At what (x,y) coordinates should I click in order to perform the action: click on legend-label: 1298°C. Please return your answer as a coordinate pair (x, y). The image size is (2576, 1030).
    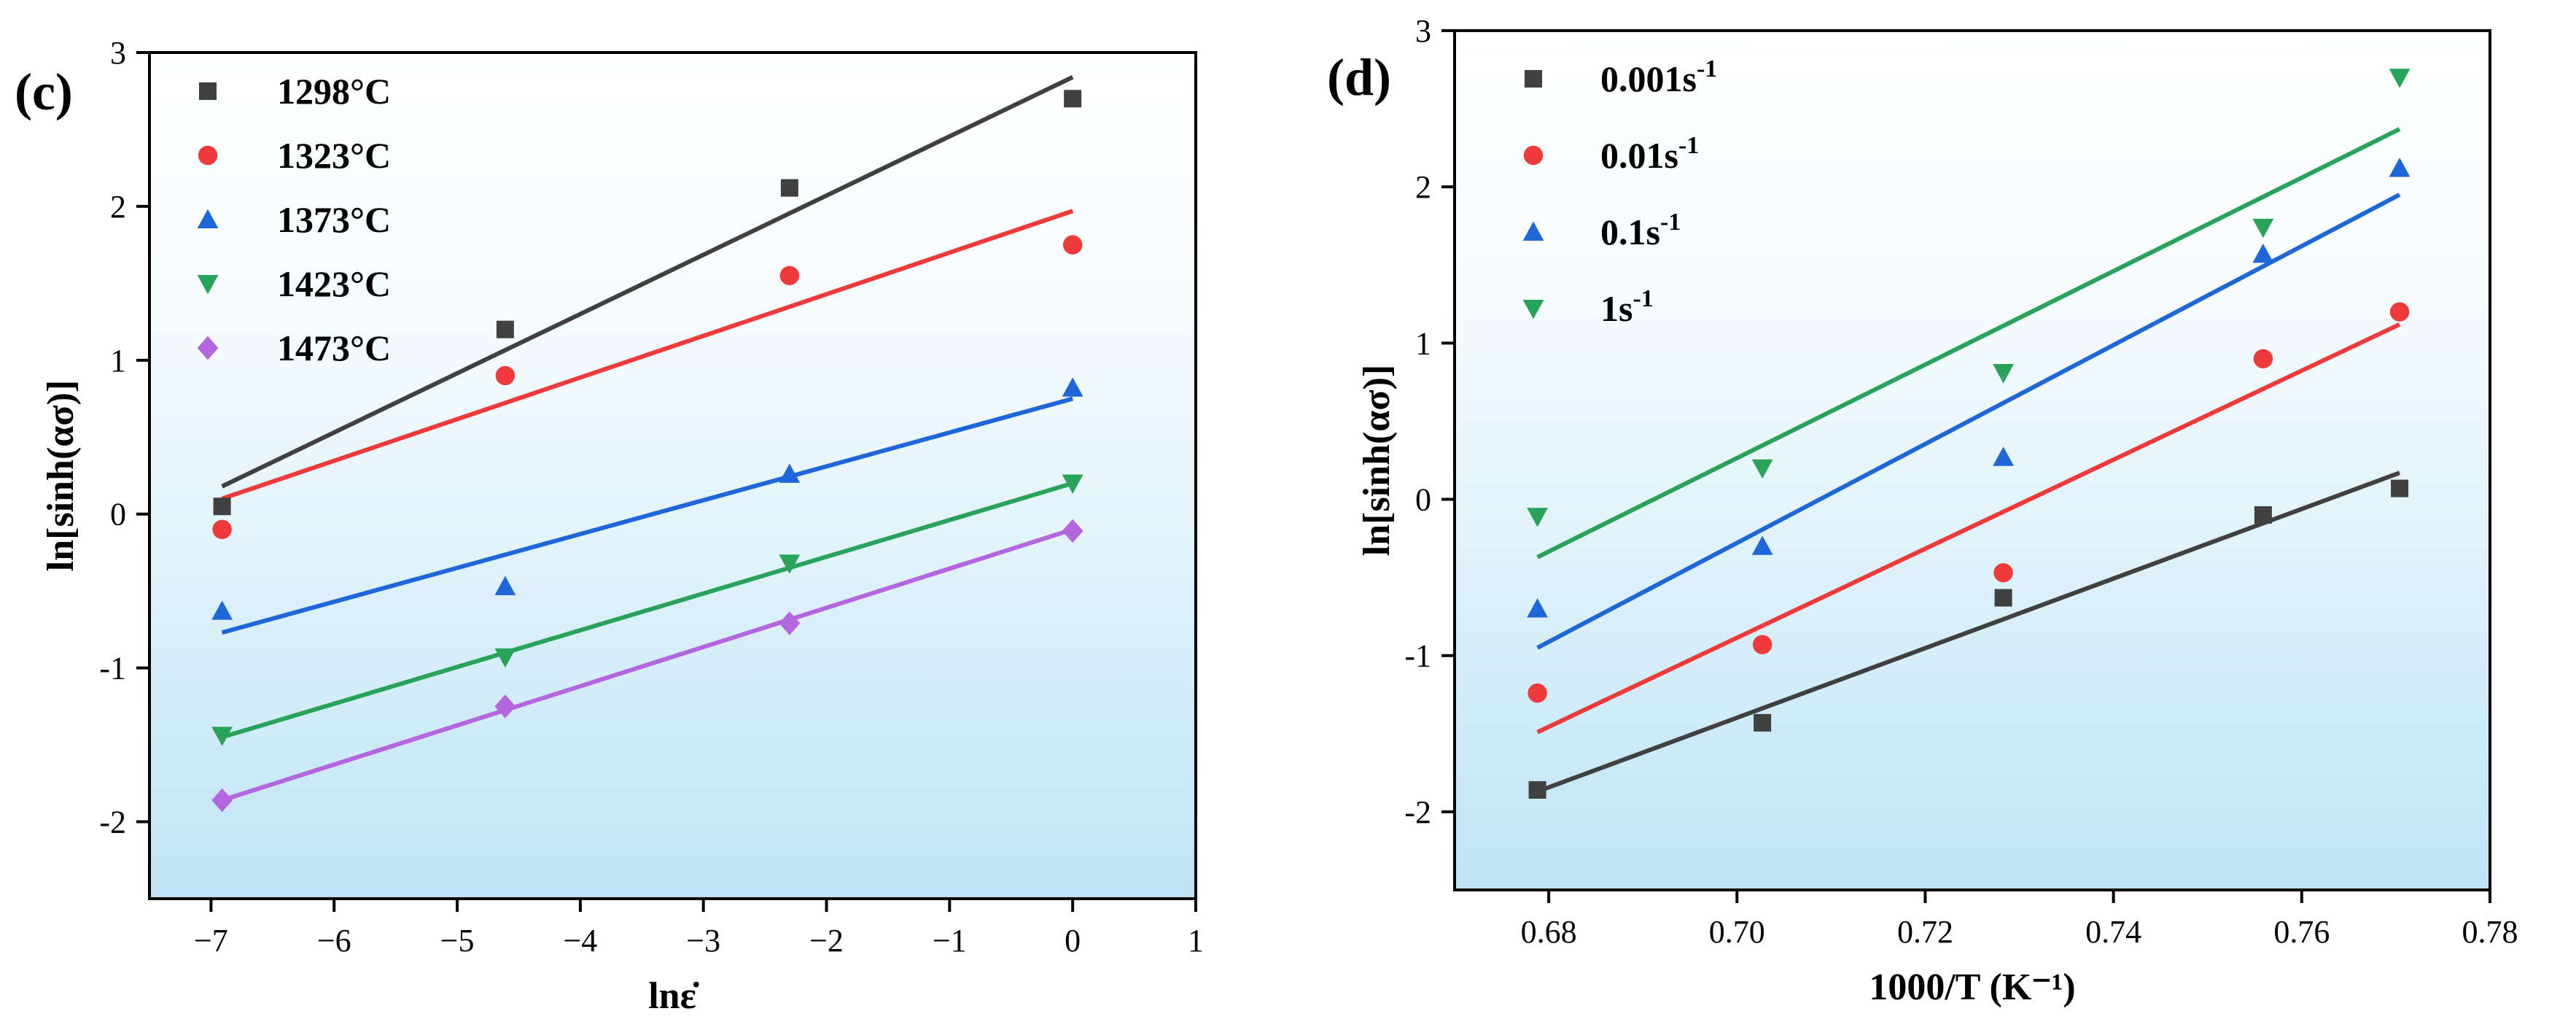
    Looking at the image, I should click on (334, 91).